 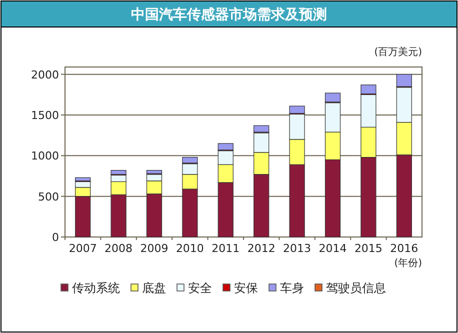 What do you see at coordinates (229, 14) in the screenshot?
I see `chart-title: 中国汽车传感器市场需求及预测` at bounding box center [229, 14].